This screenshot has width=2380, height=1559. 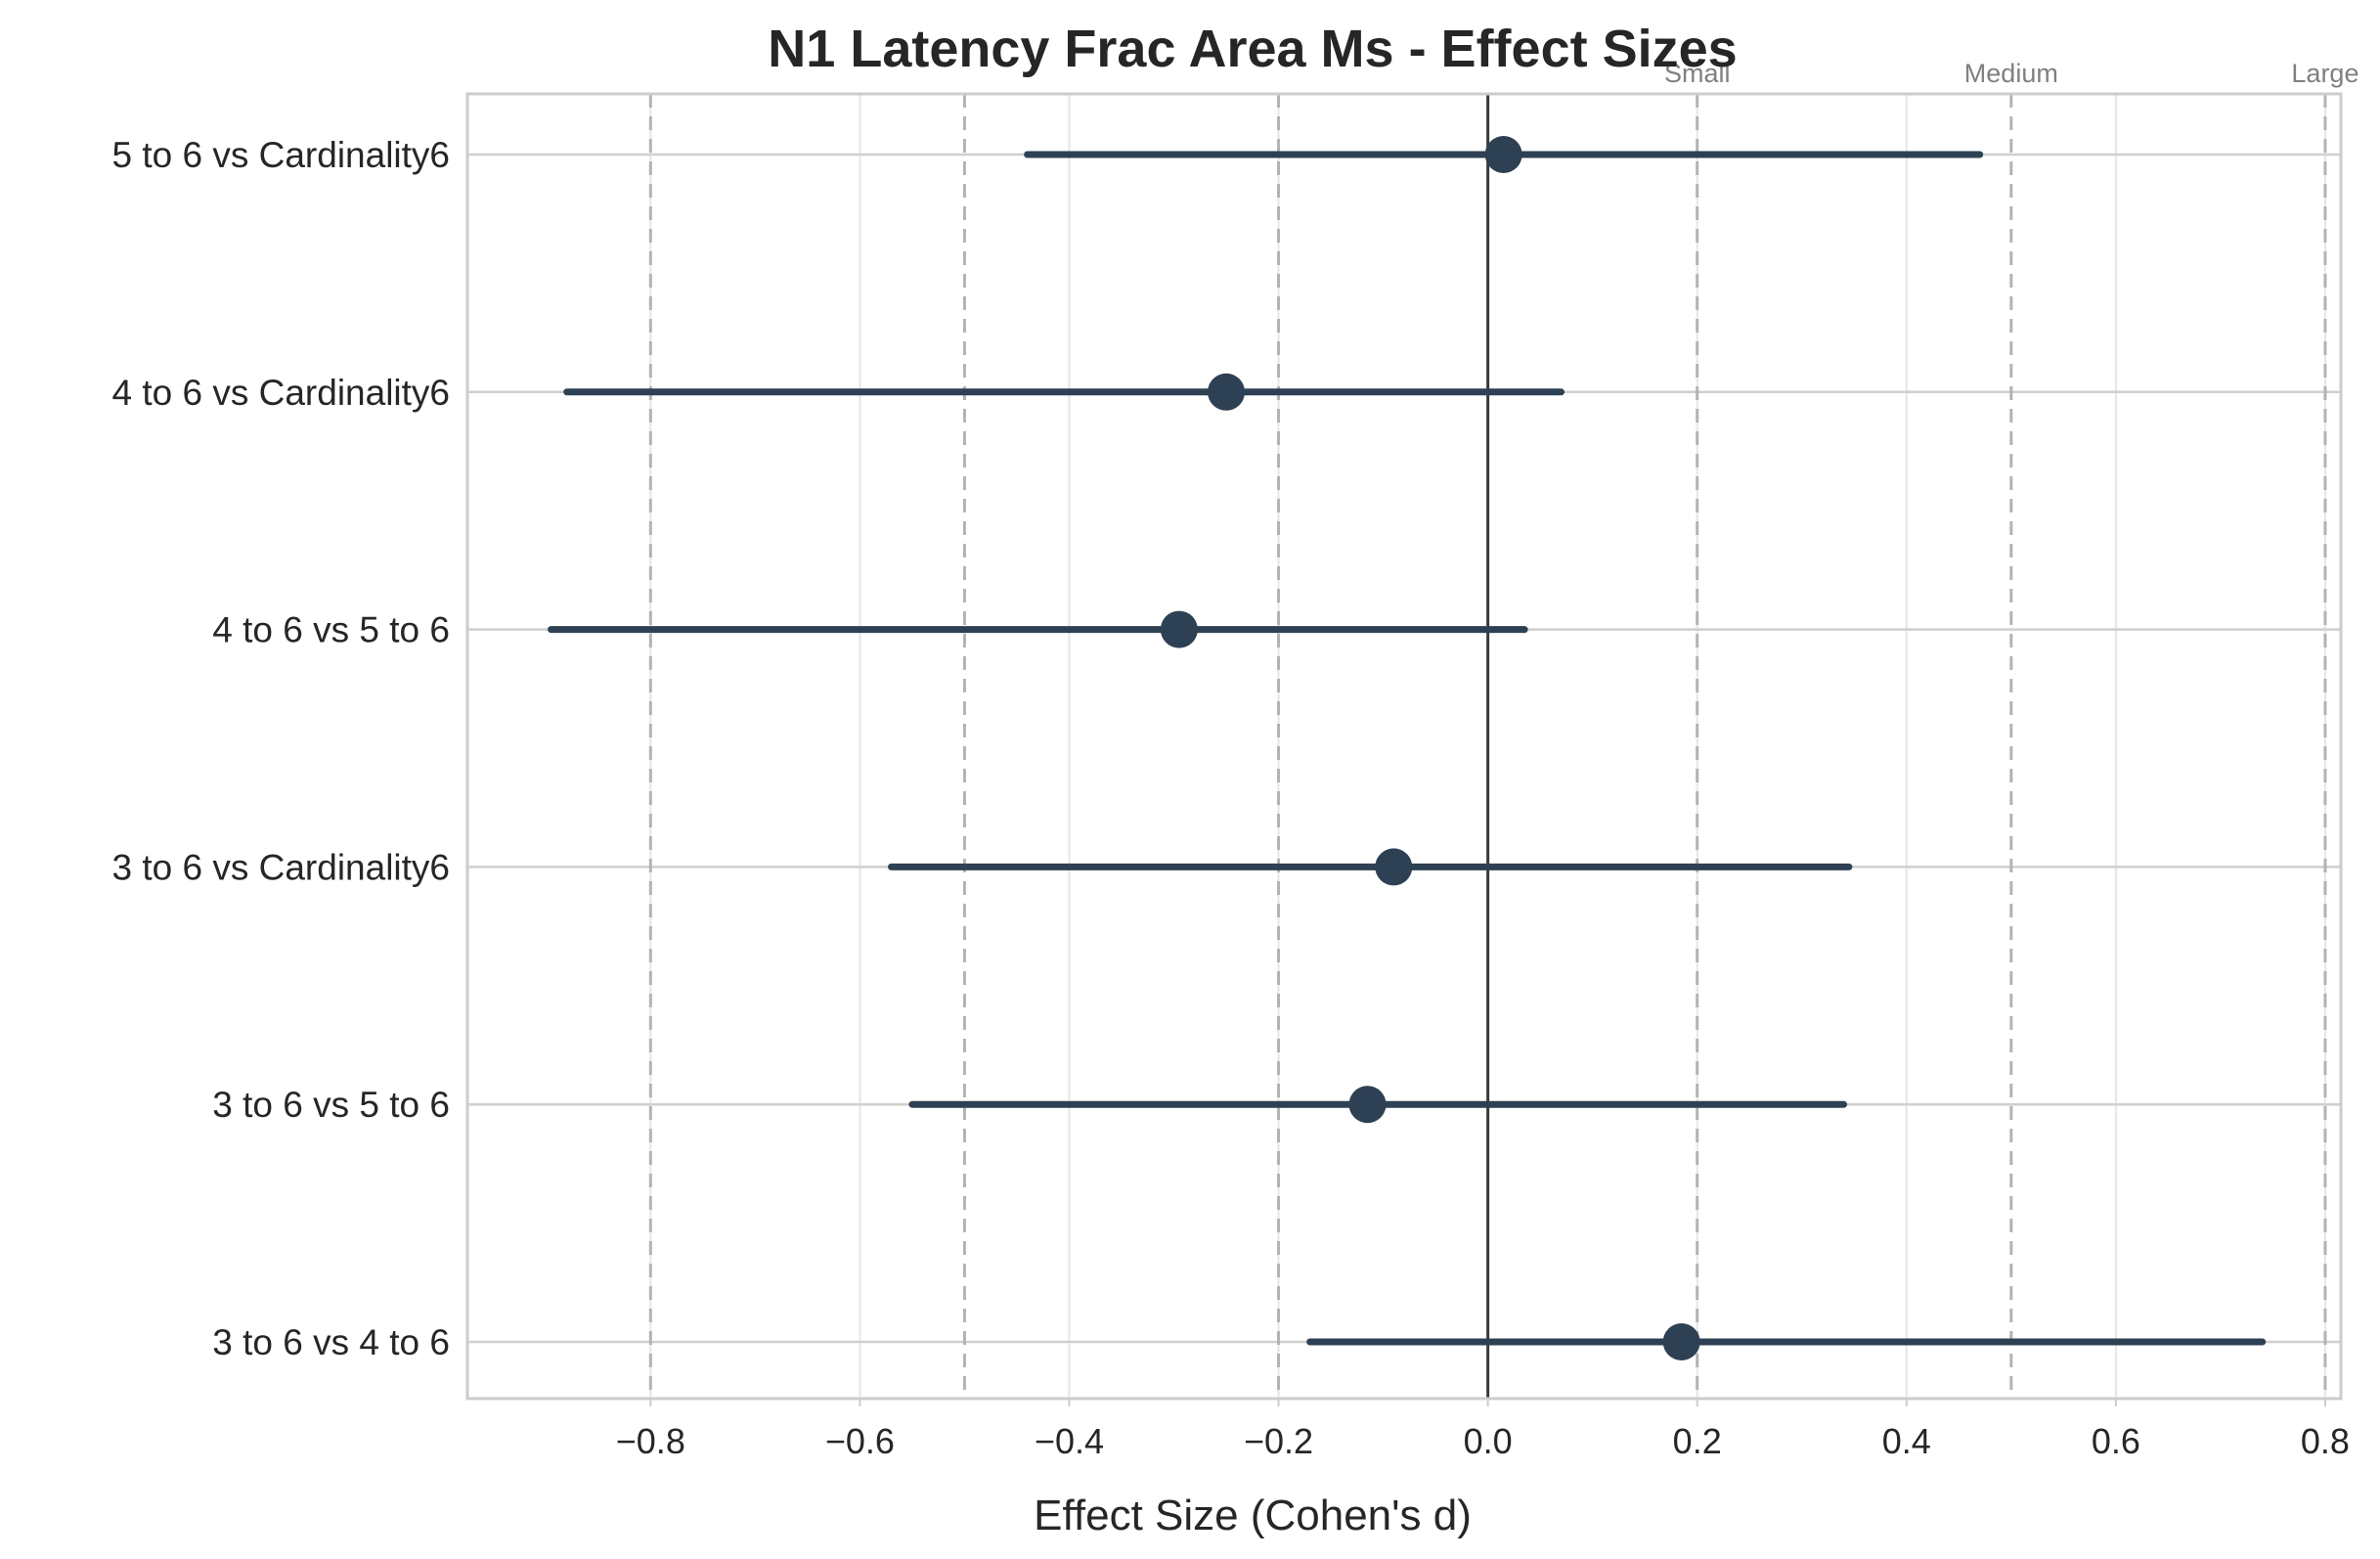 What do you see at coordinates (1252, 49) in the screenshot?
I see `chart-title: N1 Latency Frac Area Ms - Effect Sizes` at bounding box center [1252, 49].